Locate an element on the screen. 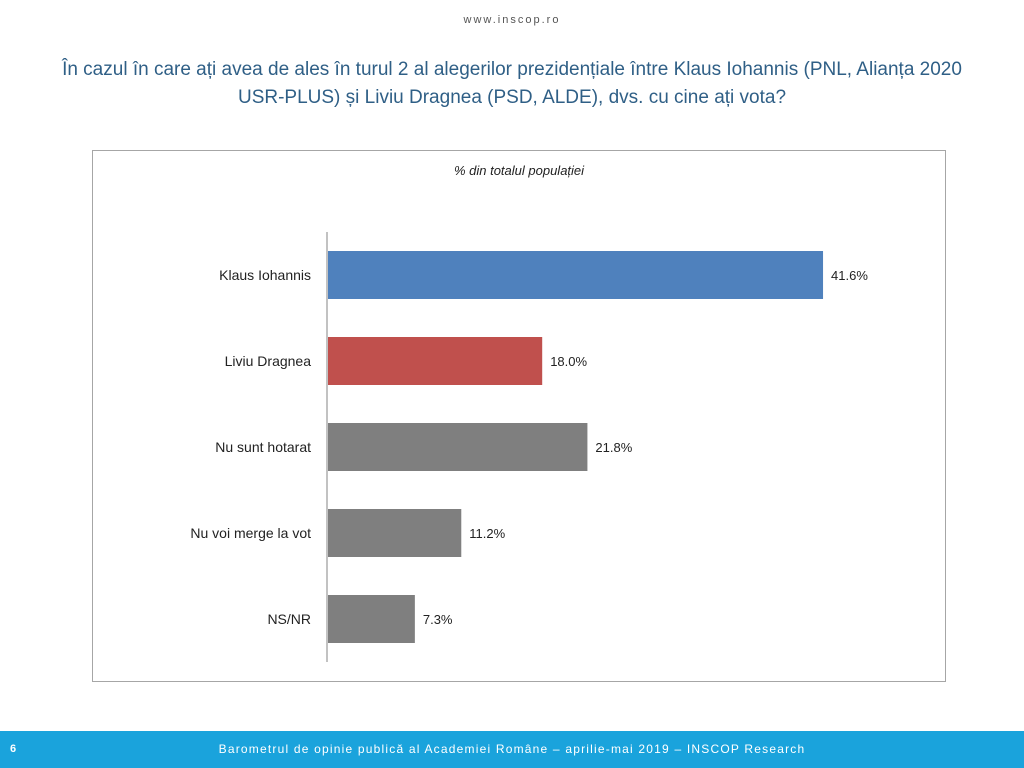 This screenshot has height=768, width=1024. data-label: 41.6% is located at coordinates (849, 275).